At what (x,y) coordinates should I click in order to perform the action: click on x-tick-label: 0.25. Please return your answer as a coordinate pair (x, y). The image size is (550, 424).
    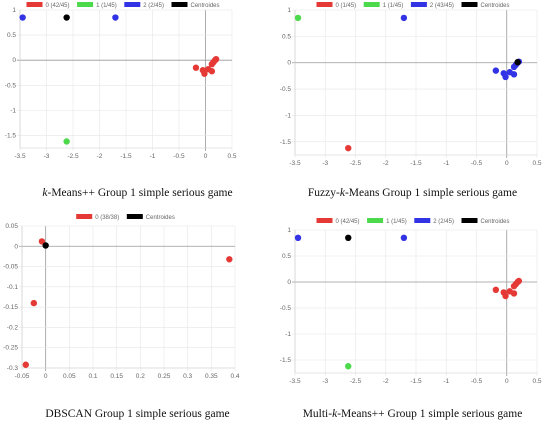
    Looking at the image, I should click on (164, 376).